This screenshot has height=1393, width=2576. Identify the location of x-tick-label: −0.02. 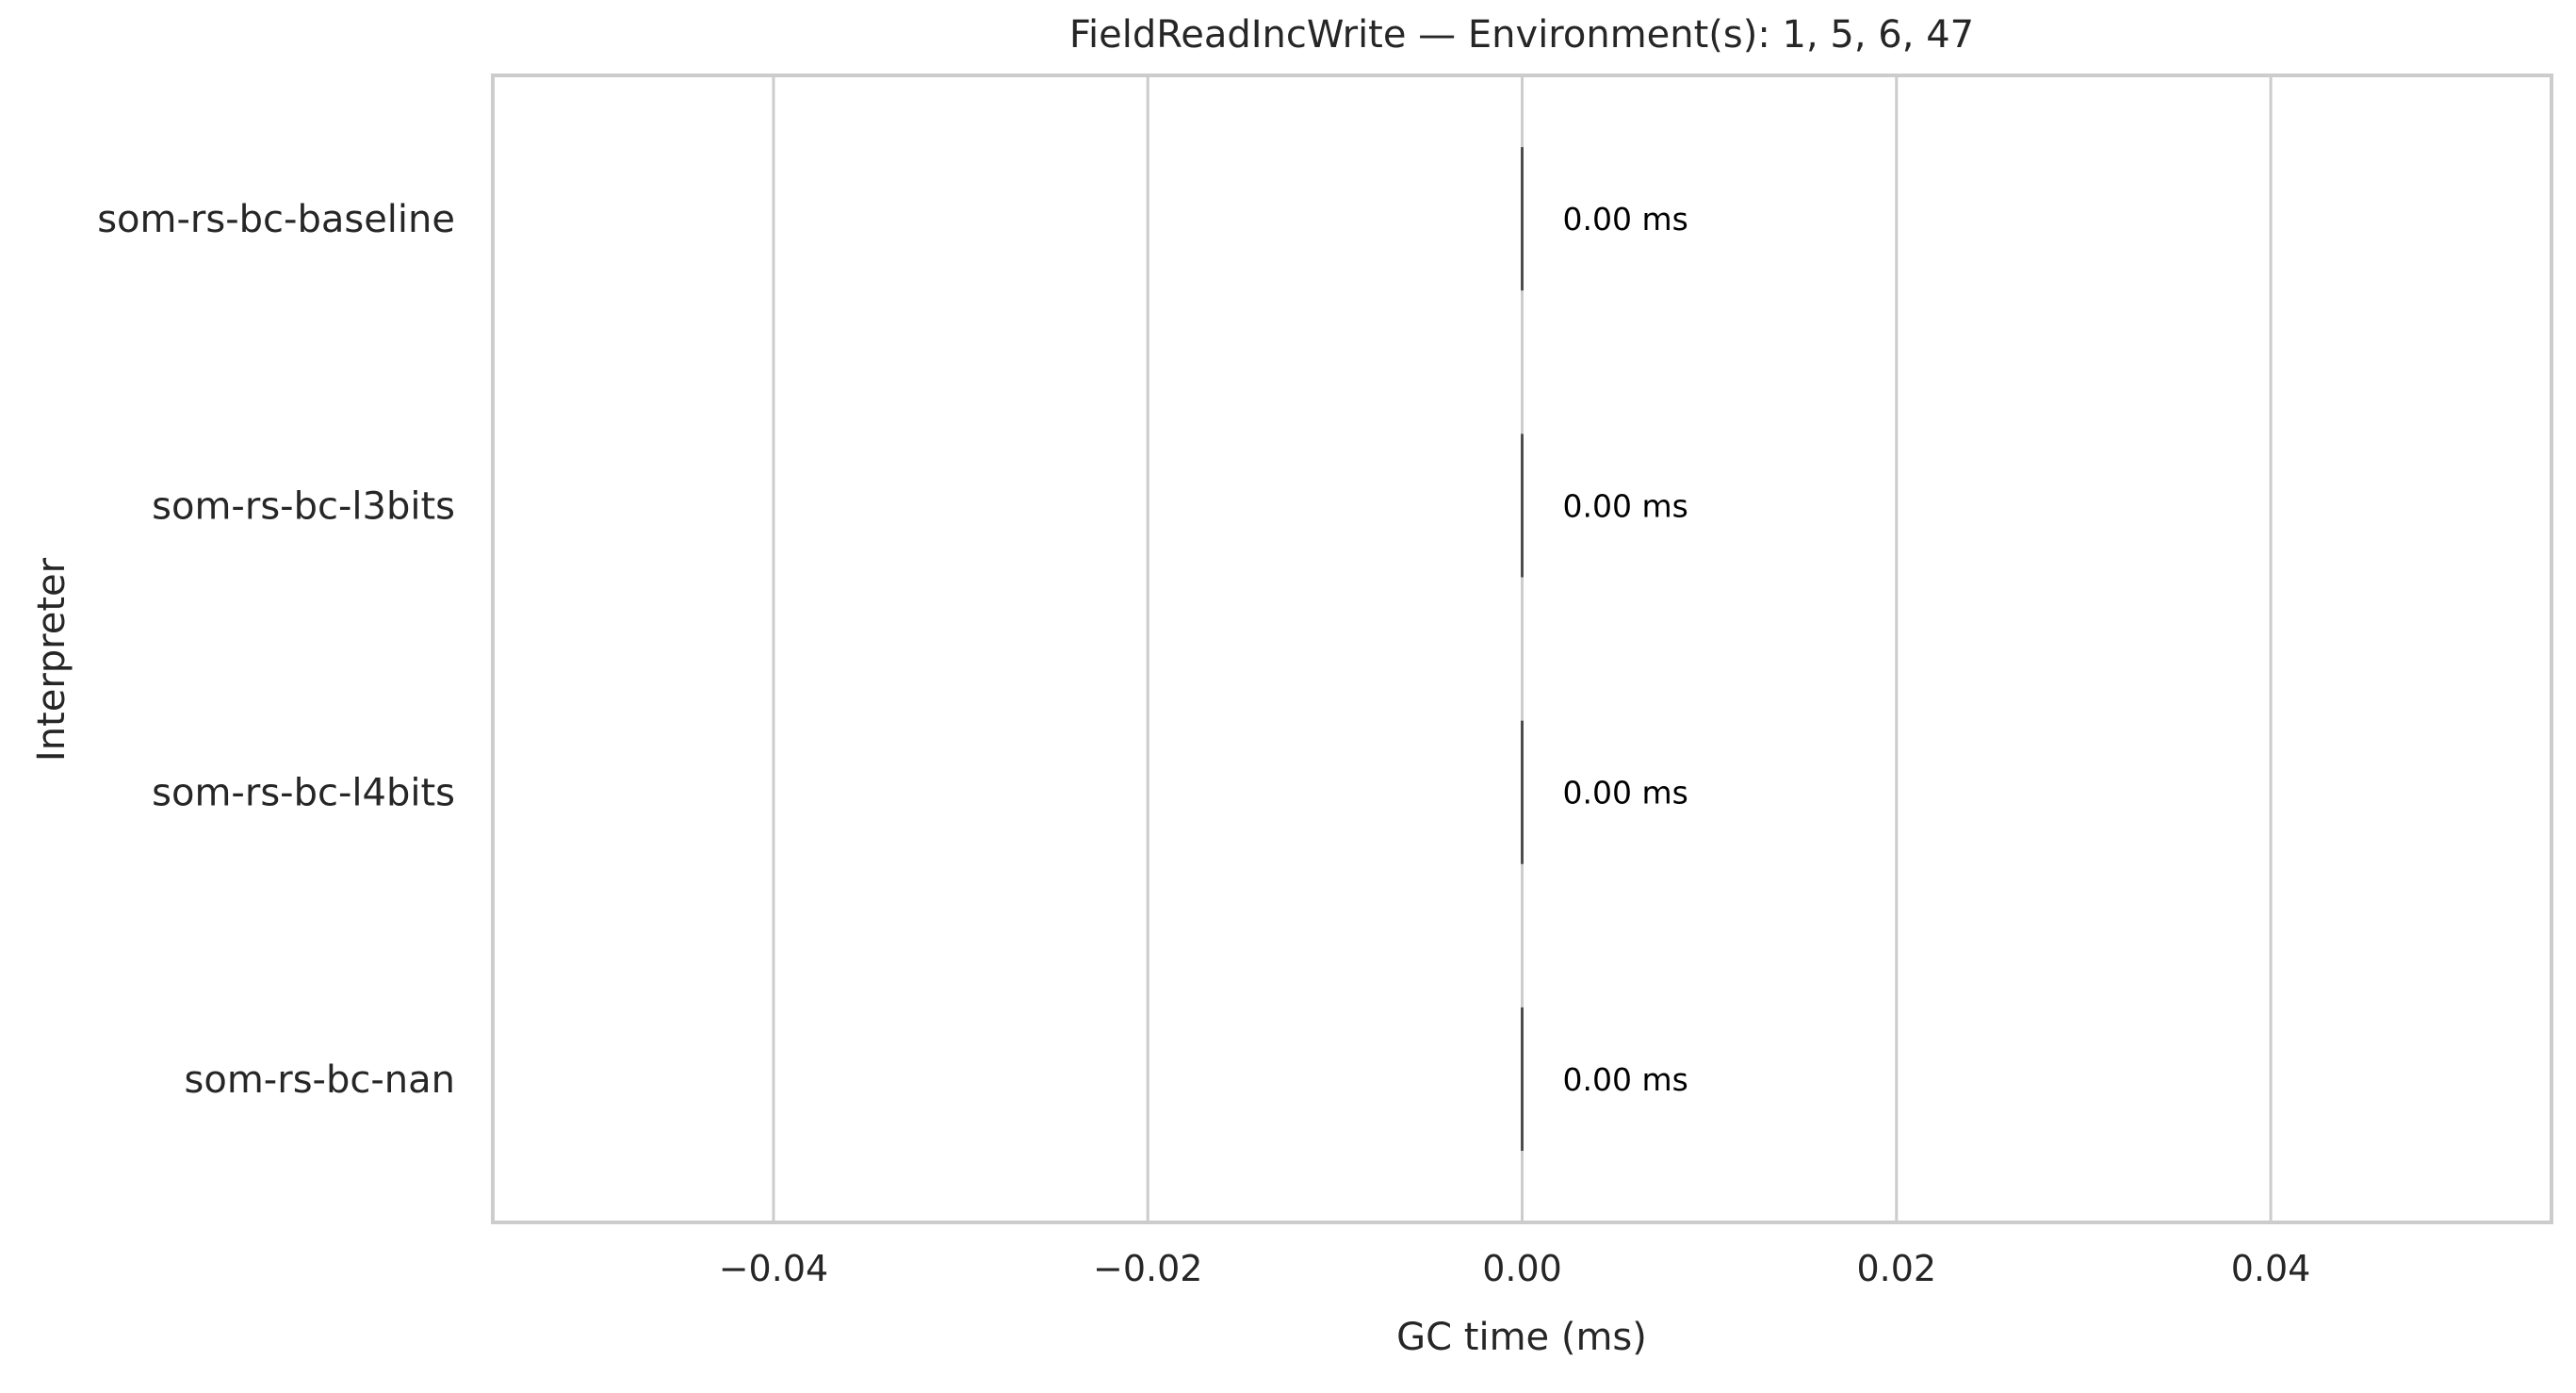
(1147, 1268).